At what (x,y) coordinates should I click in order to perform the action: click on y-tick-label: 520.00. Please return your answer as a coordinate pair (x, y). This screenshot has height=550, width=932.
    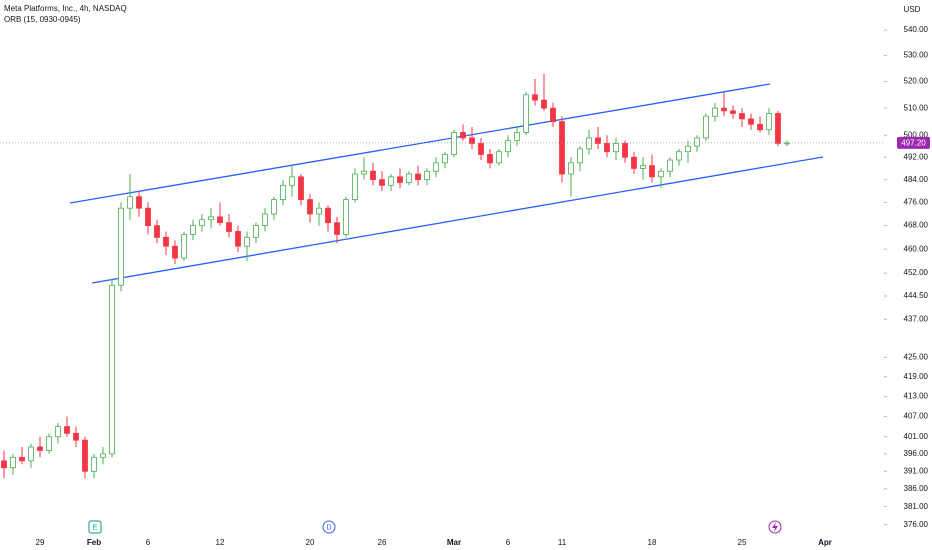
    Looking at the image, I should click on (916, 81).